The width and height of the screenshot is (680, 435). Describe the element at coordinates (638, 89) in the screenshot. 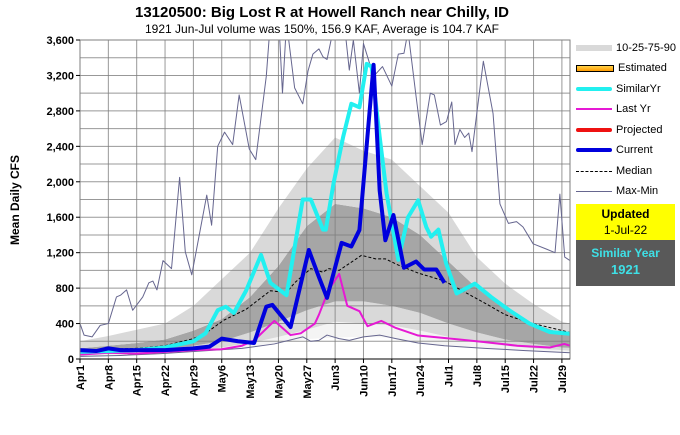

I see `legend-label: SimilarYr` at that location.